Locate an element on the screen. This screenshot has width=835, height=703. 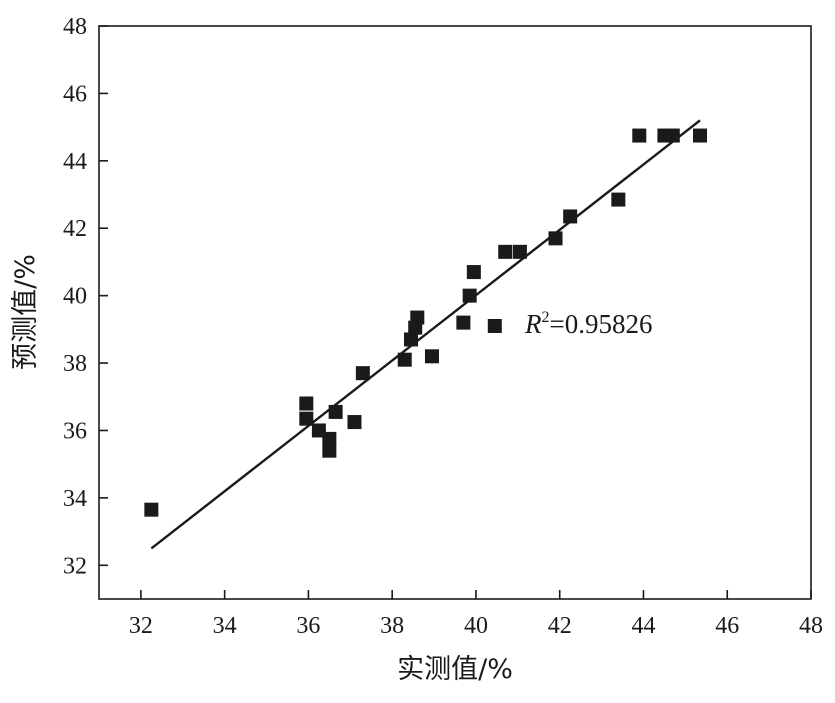
x-tick-label: 40 is located at coordinates (476, 626).